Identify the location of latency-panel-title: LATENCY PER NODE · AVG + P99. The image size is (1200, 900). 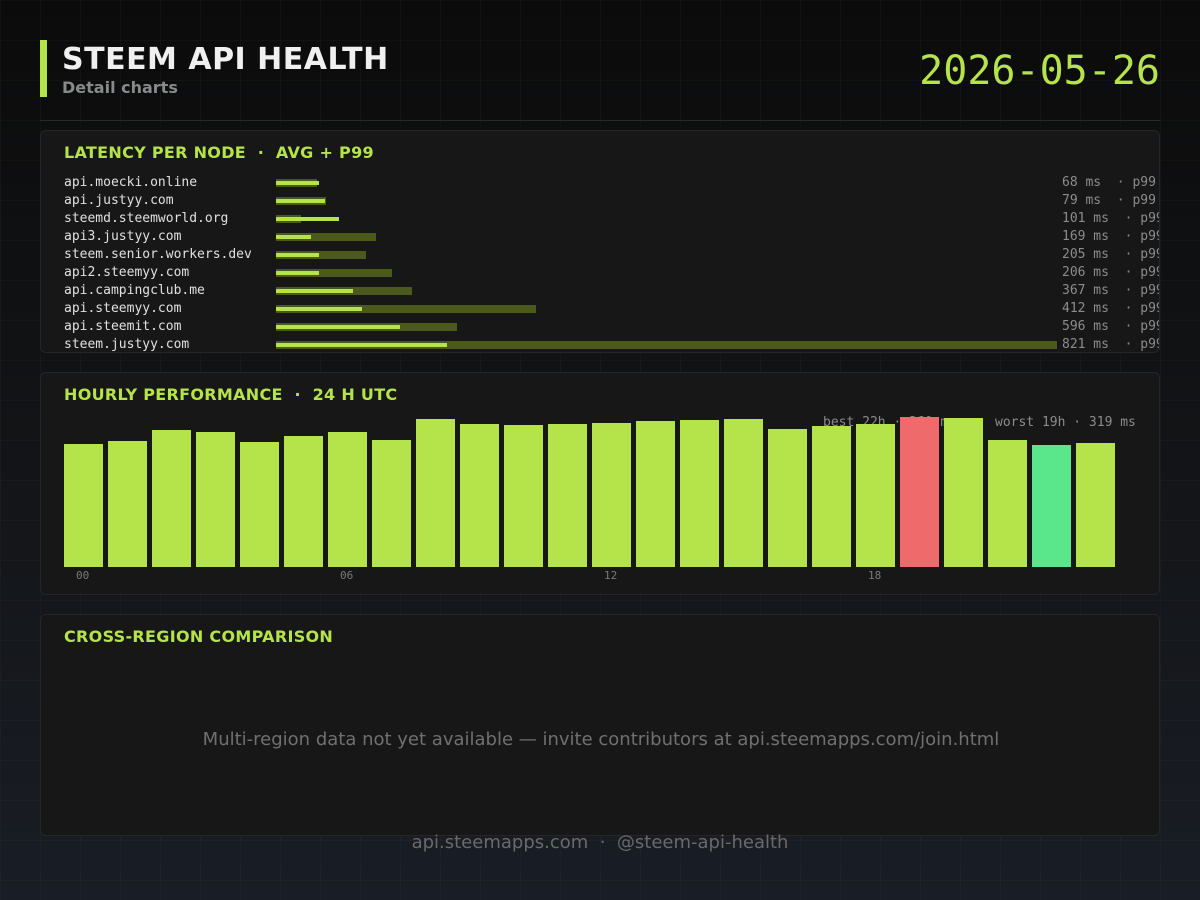
(219, 152).